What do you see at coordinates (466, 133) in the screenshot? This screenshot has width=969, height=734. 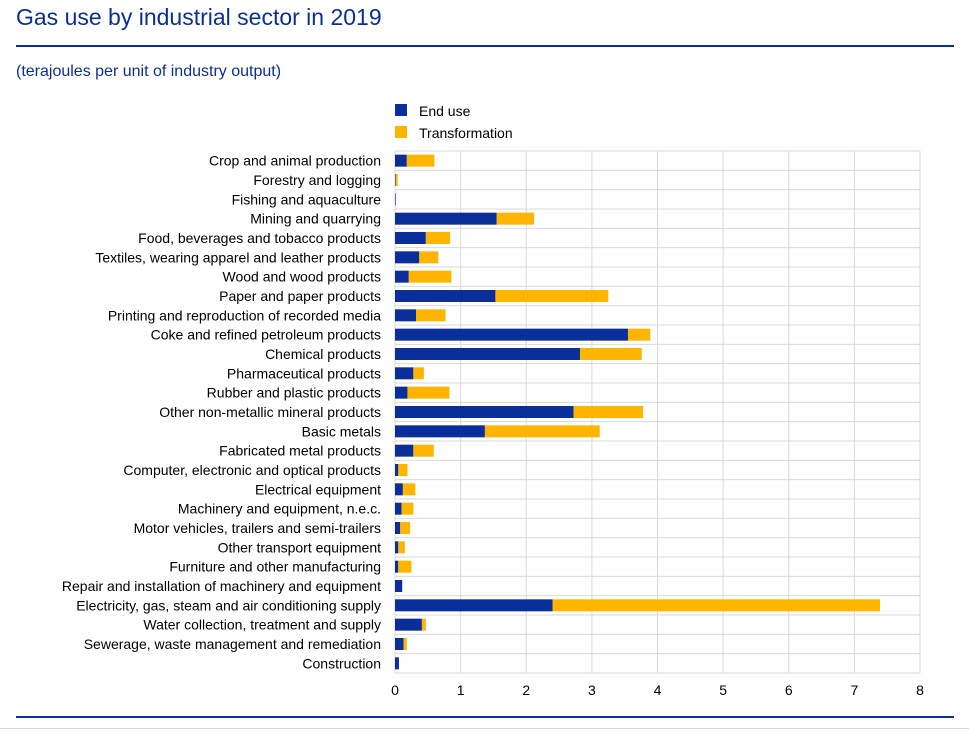 I see `legend-label-transformation: Transformation` at bounding box center [466, 133].